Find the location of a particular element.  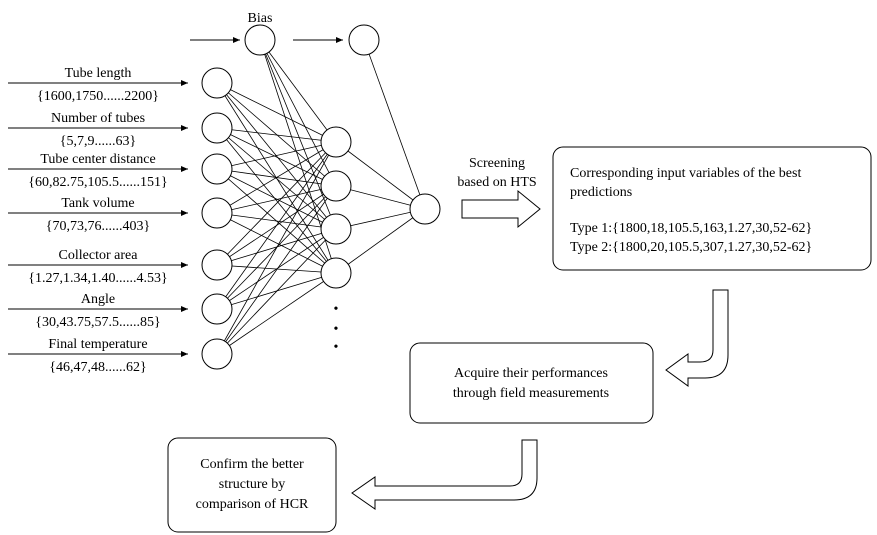

input-name-4: Collector area is located at coordinates (99, 255).